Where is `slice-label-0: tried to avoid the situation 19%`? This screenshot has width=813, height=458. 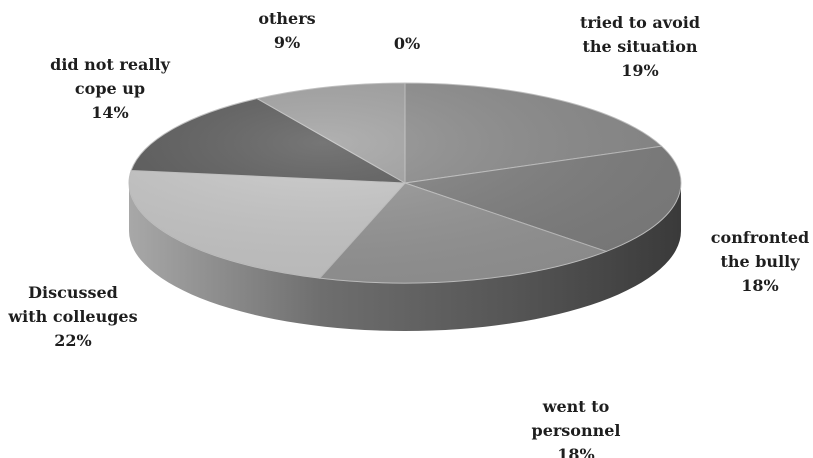
slice-label-0: tried to avoid the situation 19% is located at coordinates (640, 46).